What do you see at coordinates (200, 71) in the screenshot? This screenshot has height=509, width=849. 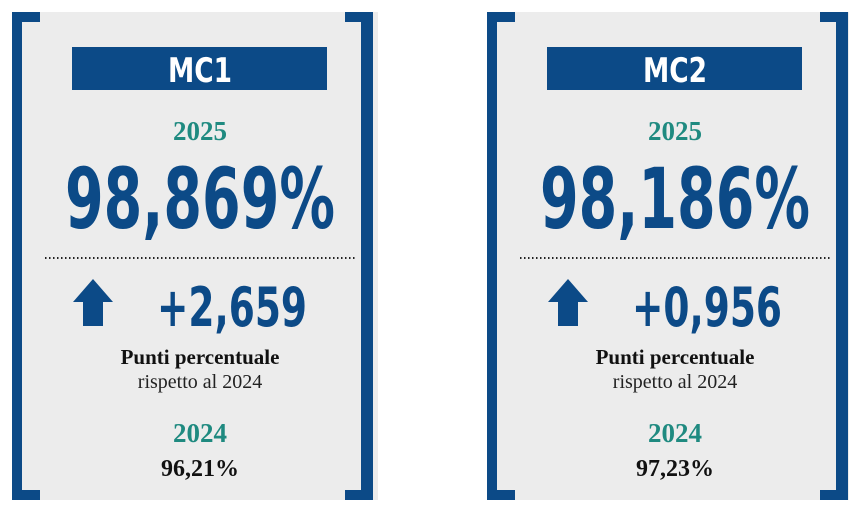 I see `card-title: MC1` at bounding box center [200, 71].